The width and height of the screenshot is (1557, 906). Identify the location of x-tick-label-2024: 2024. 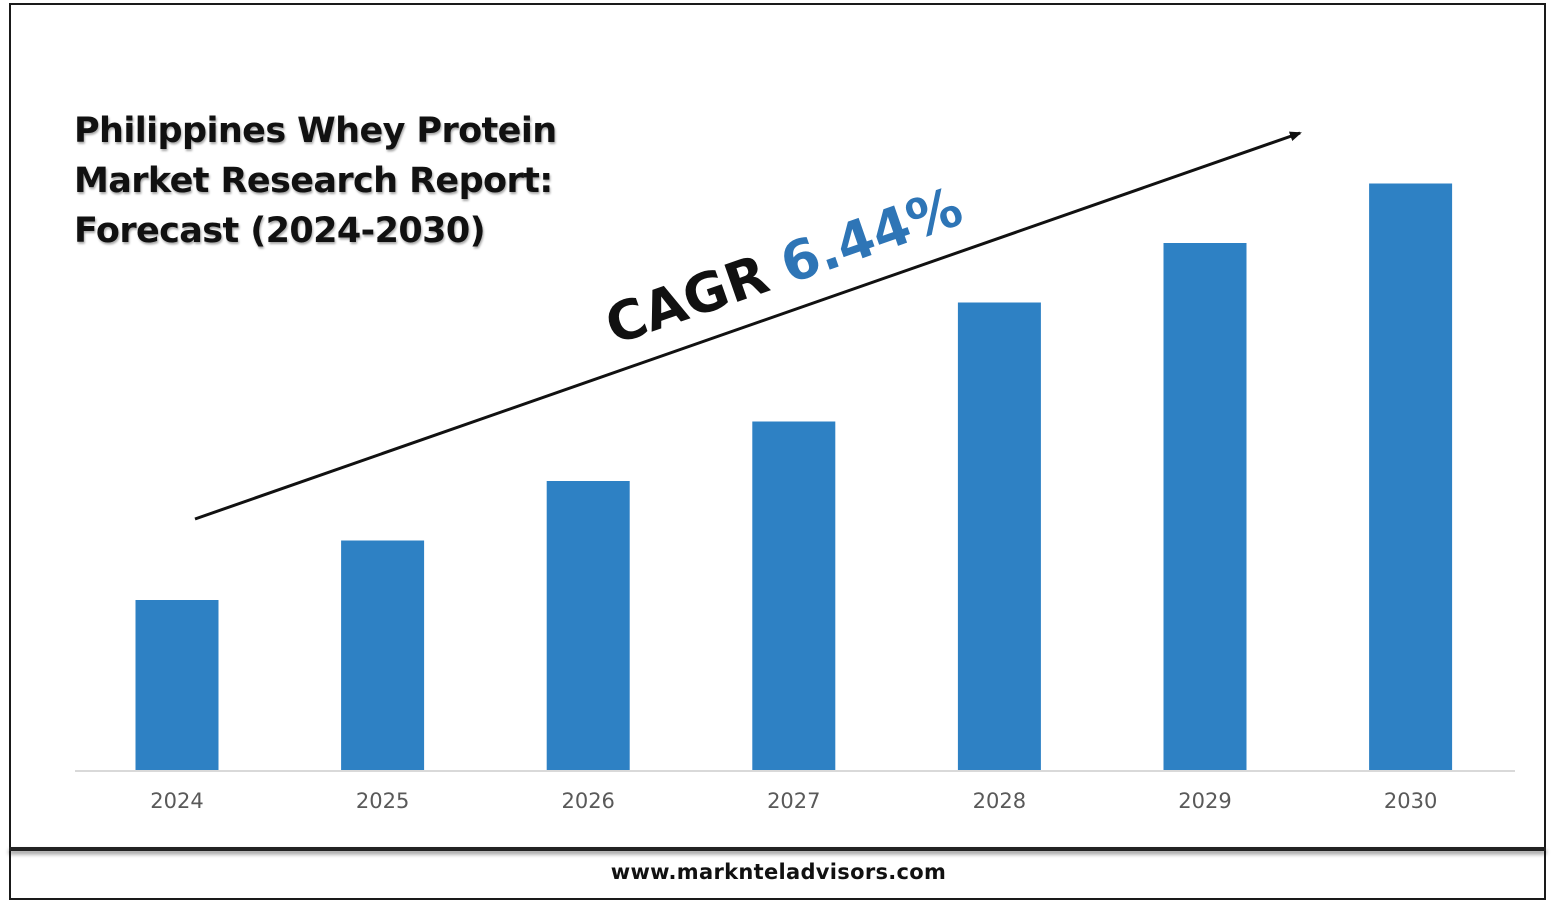
(176, 801).